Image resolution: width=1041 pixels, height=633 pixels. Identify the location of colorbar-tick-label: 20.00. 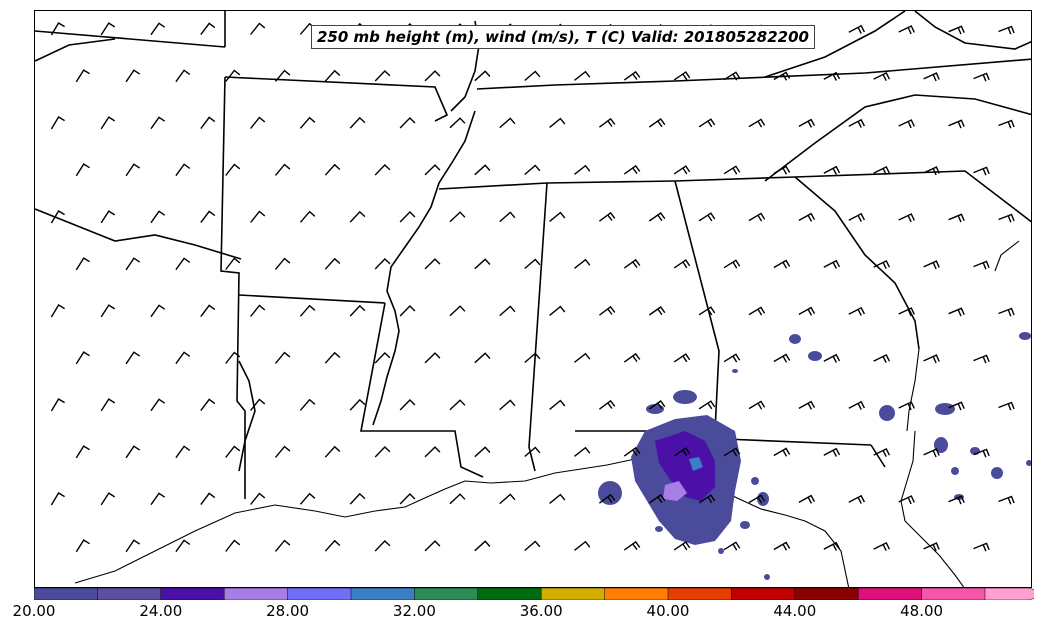
(34, 611).